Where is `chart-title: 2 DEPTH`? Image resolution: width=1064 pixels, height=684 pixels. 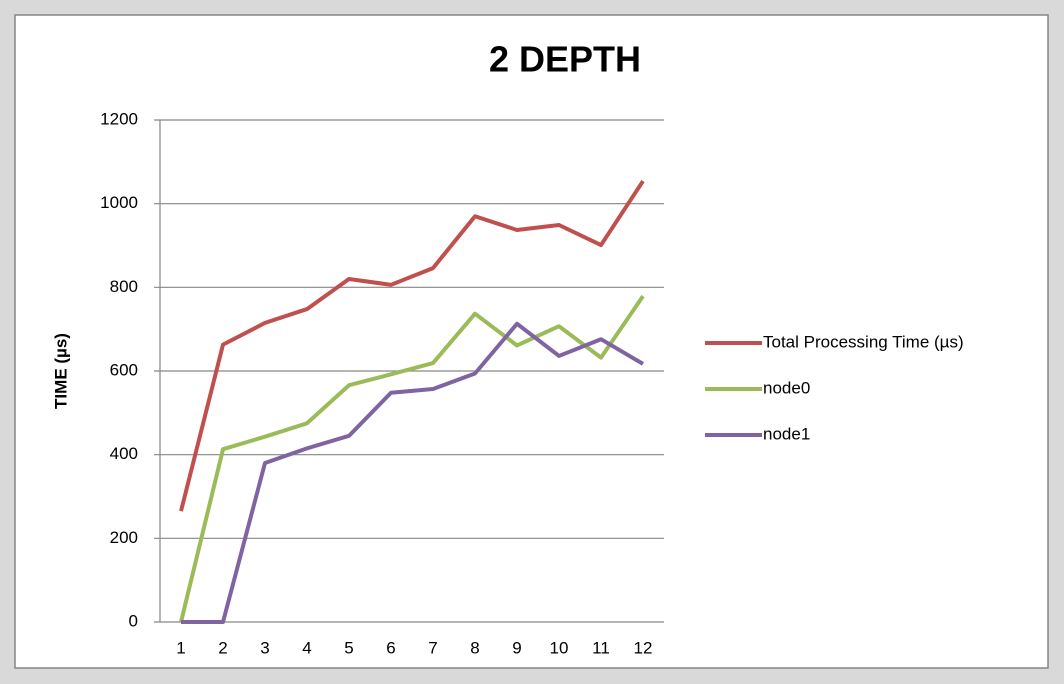
chart-title: 2 DEPTH is located at coordinates (565, 59).